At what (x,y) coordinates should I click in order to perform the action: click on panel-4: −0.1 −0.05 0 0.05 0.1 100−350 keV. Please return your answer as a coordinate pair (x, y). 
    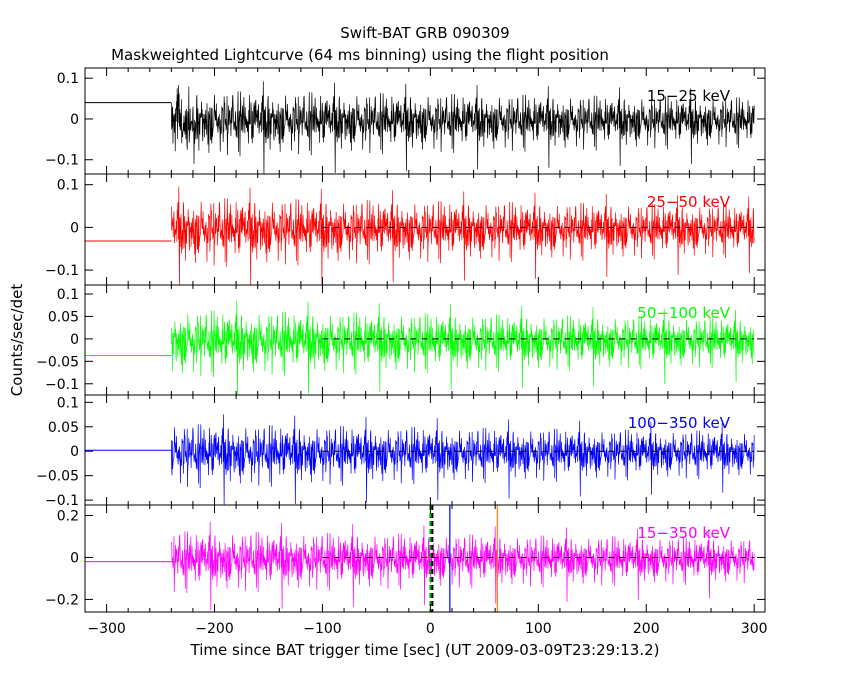
    Looking at the image, I should click on (401, 451).